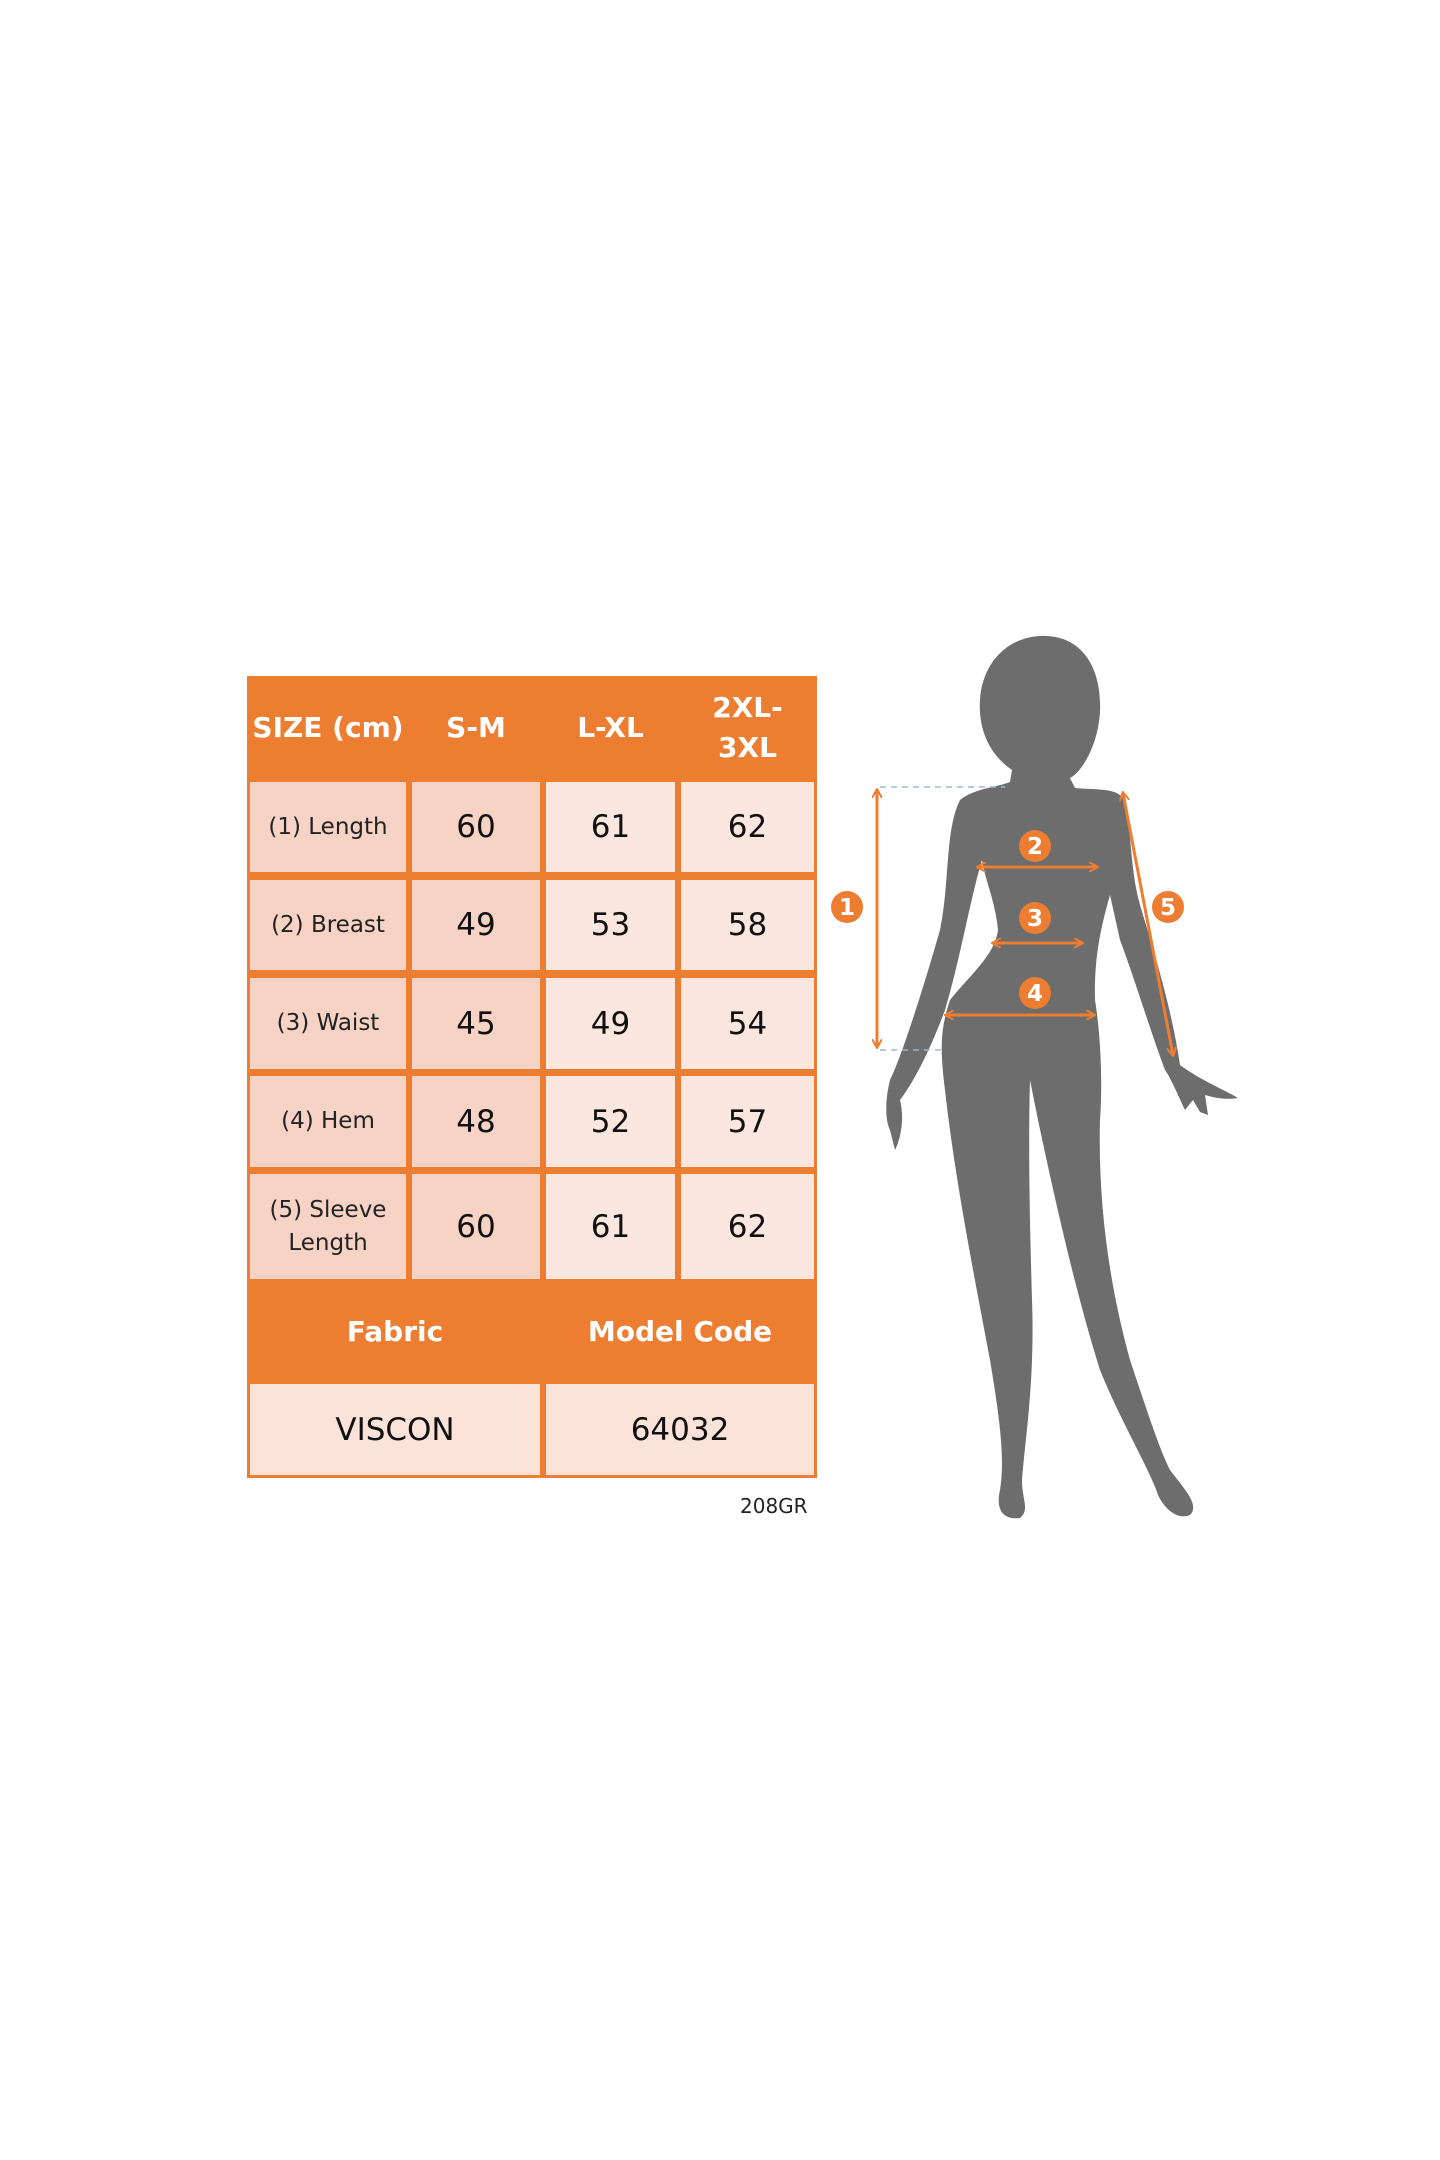 The height and width of the screenshot is (2160, 1440). What do you see at coordinates (610, 925) in the screenshot?
I see `size-value: 53` at bounding box center [610, 925].